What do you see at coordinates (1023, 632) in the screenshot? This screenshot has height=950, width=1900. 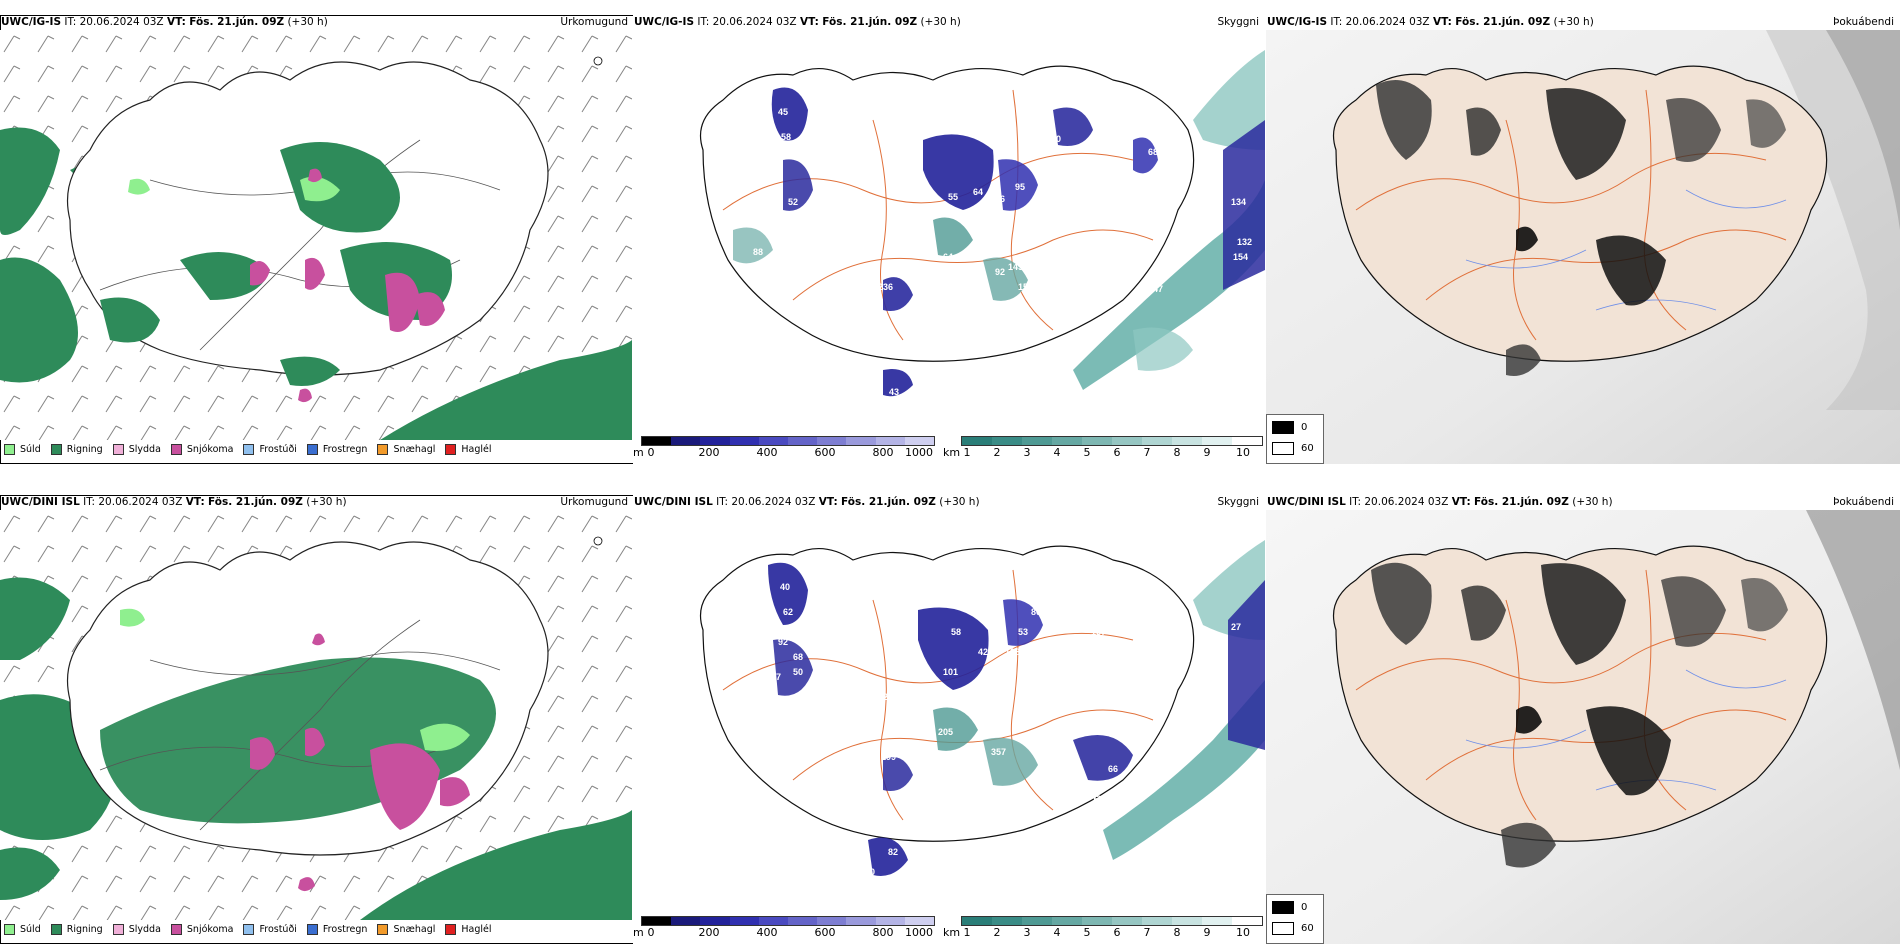 I see `svg-text: 53` at bounding box center [1023, 632].